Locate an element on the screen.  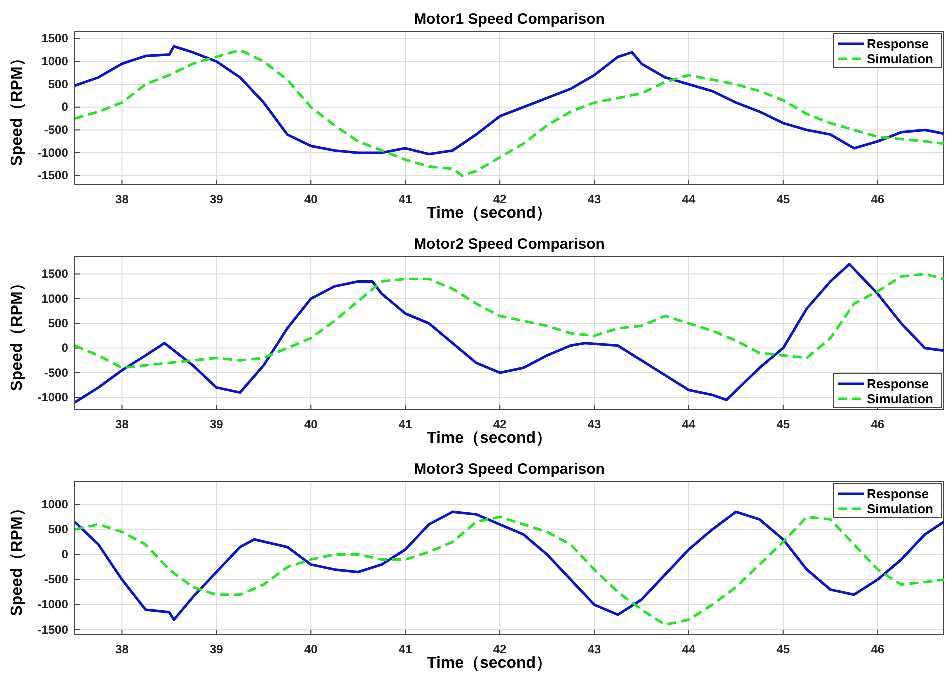
chart-title: Motor1 Speed Comparison is located at coordinates (509, 19).